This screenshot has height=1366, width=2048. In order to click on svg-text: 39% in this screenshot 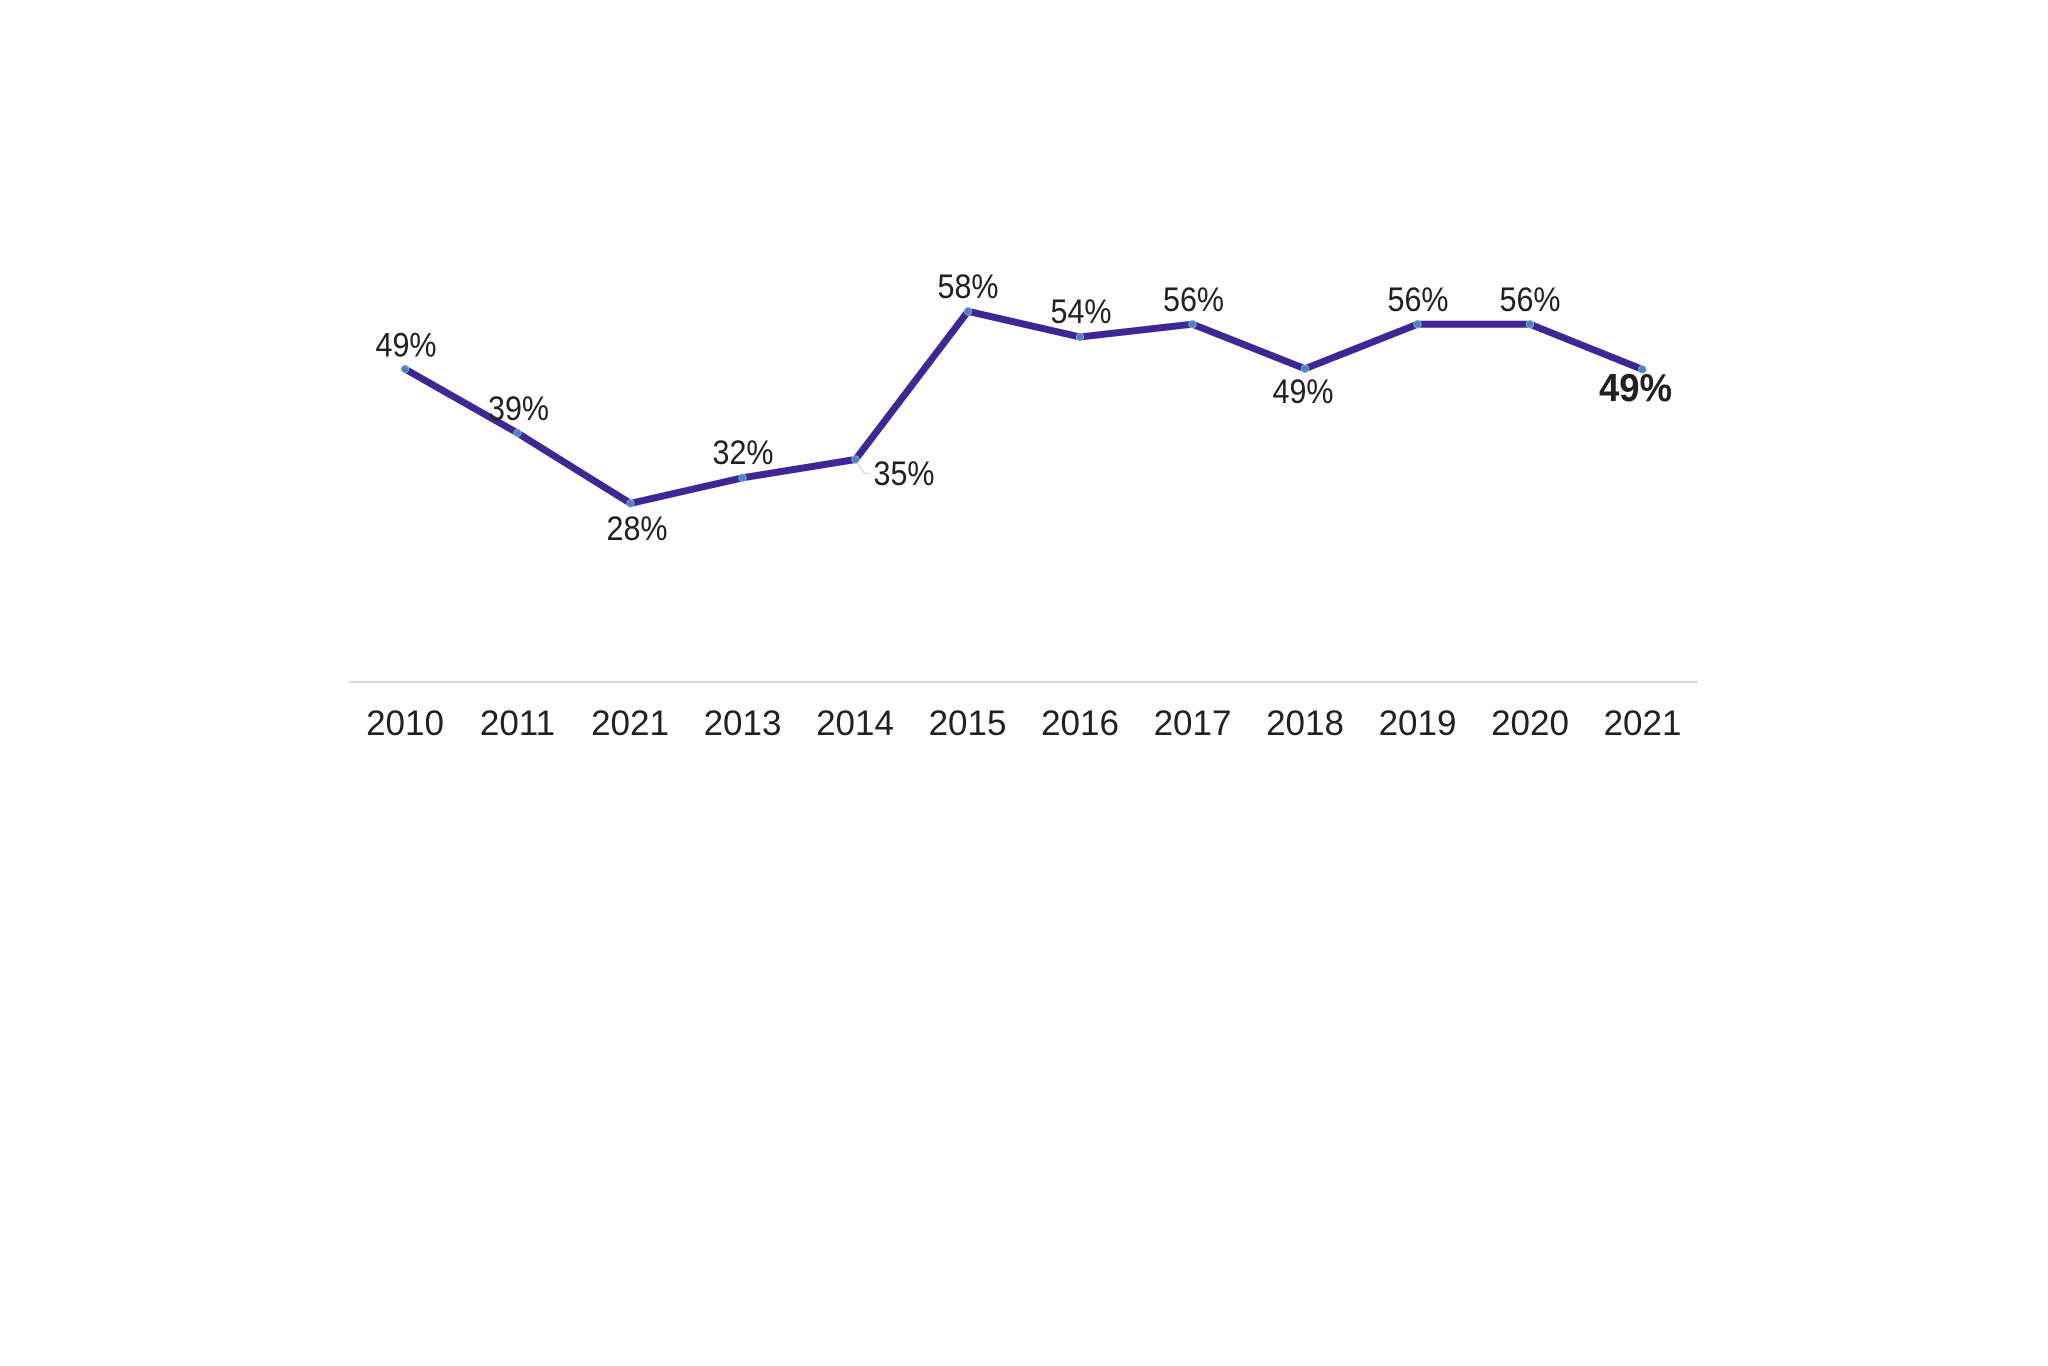, I will do `click(518, 409)`.